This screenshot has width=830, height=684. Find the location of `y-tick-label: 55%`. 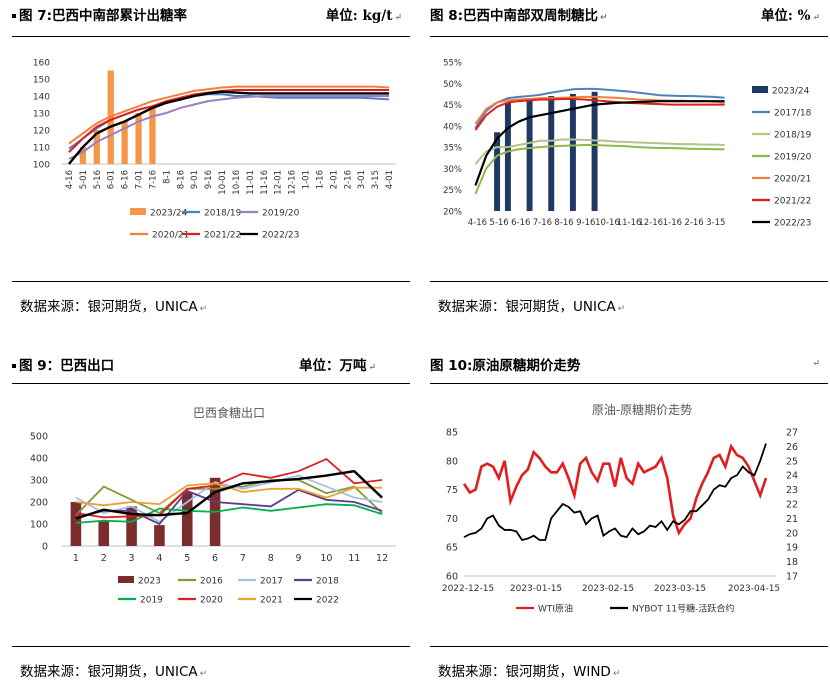

y-tick-label: 55% is located at coordinates (452, 64).